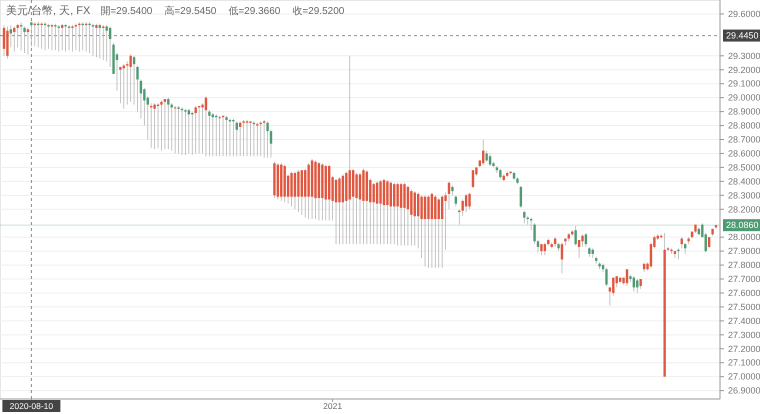  What do you see at coordinates (742, 225) in the screenshot?
I see `ref-line-label: 28.0860` at bounding box center [742, 225].